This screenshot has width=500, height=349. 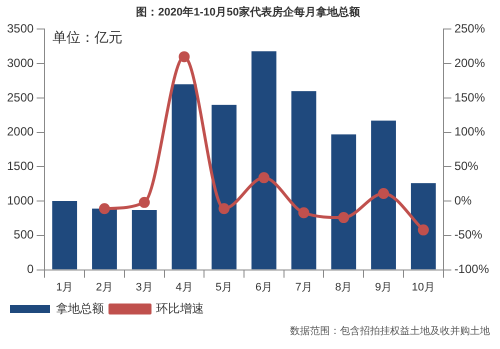 What do you see at coordinates (20, 200) in the screenshot?
I see `y-tick-label: 1000` at bounding box center [20, 200].